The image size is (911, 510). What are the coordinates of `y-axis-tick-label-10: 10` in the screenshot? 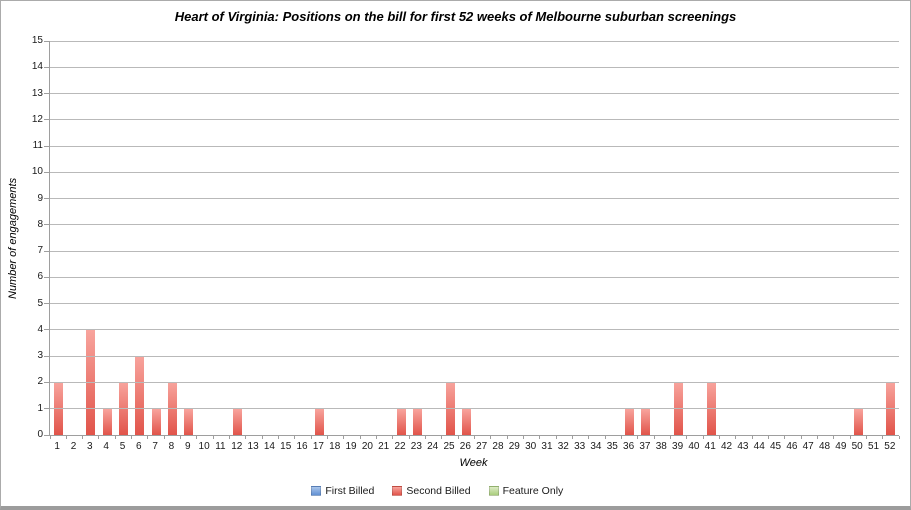 It's located at (37, 172).